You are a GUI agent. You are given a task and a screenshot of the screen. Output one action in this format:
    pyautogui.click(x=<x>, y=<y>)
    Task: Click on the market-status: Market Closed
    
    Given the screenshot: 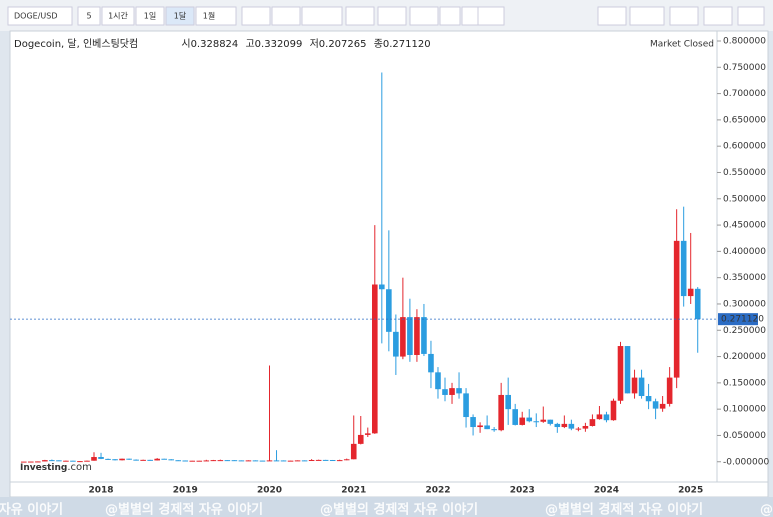 What is the action you would take?
    pyautogui.click(x=682, y=45)
    